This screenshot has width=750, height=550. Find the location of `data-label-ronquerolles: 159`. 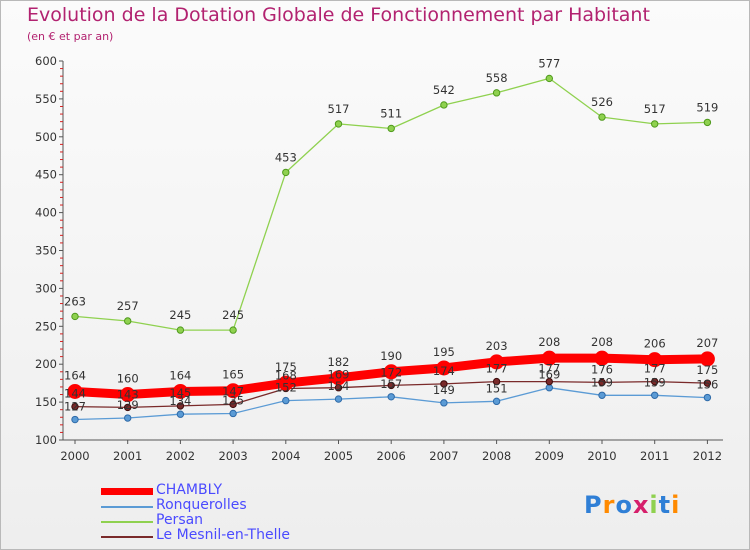

data-label-ronquerolles: 159 is located at coordinates (655, 382).